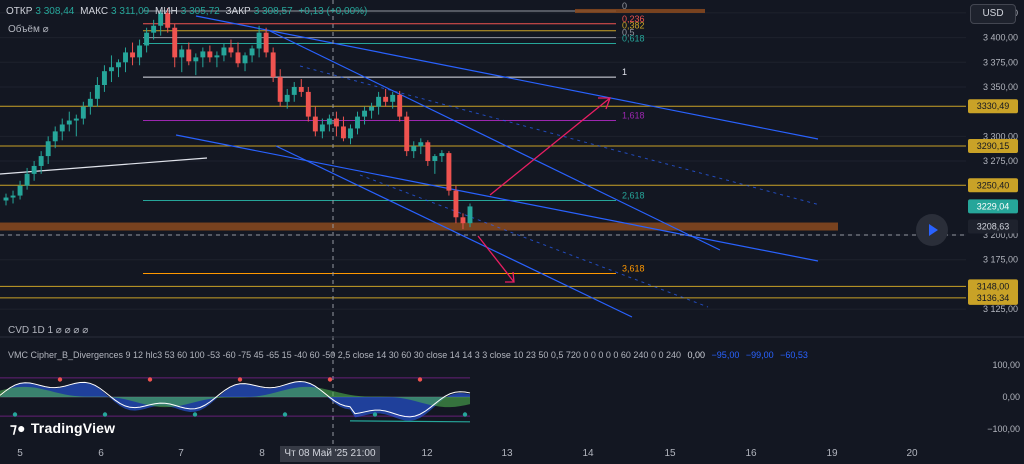 Image resolution: width=1024 pixels, height=464 pixels. What do you see at coordinates (640, 10) in the screenshot?
I see `resistance-zone` at bounding box center [640, 10].